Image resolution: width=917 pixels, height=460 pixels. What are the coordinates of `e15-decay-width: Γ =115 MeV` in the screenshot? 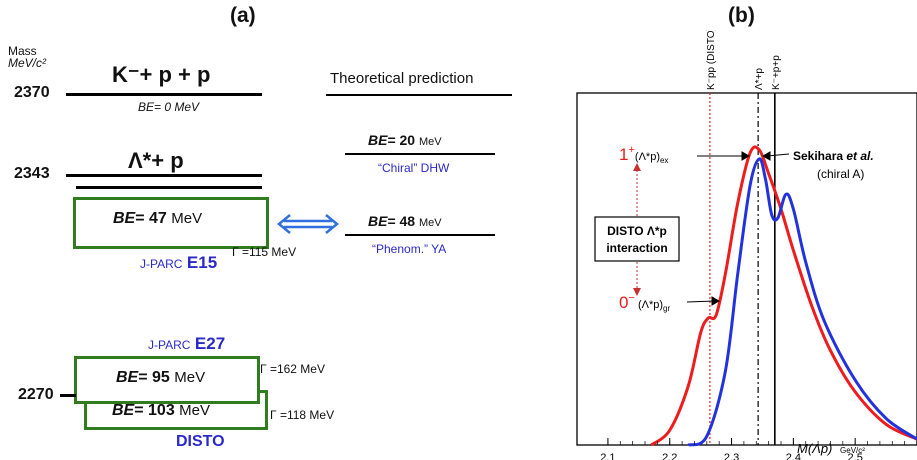 It's located at (264, 252).